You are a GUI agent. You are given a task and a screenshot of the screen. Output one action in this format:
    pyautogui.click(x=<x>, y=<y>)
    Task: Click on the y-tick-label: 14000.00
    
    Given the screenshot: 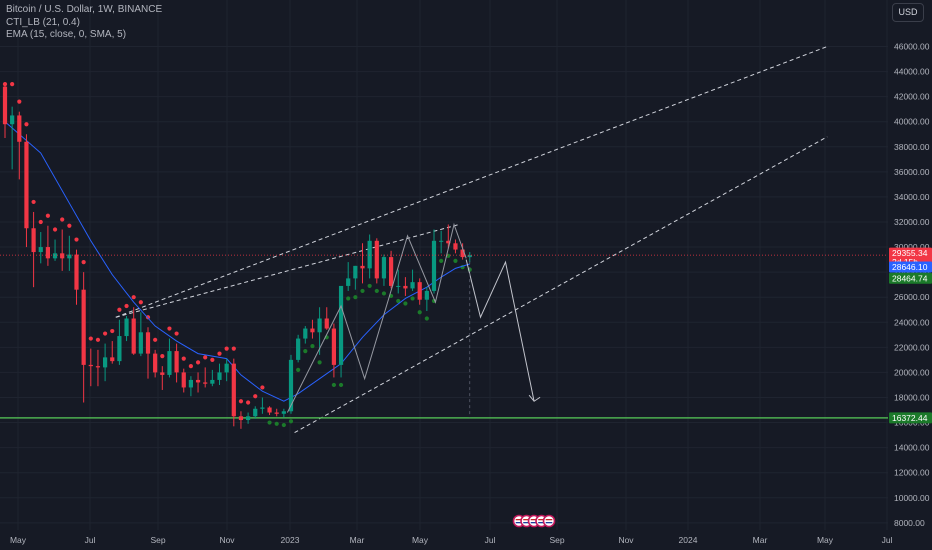 What is the action you would take?
    pyautogui.click(x=912, y=448)
    